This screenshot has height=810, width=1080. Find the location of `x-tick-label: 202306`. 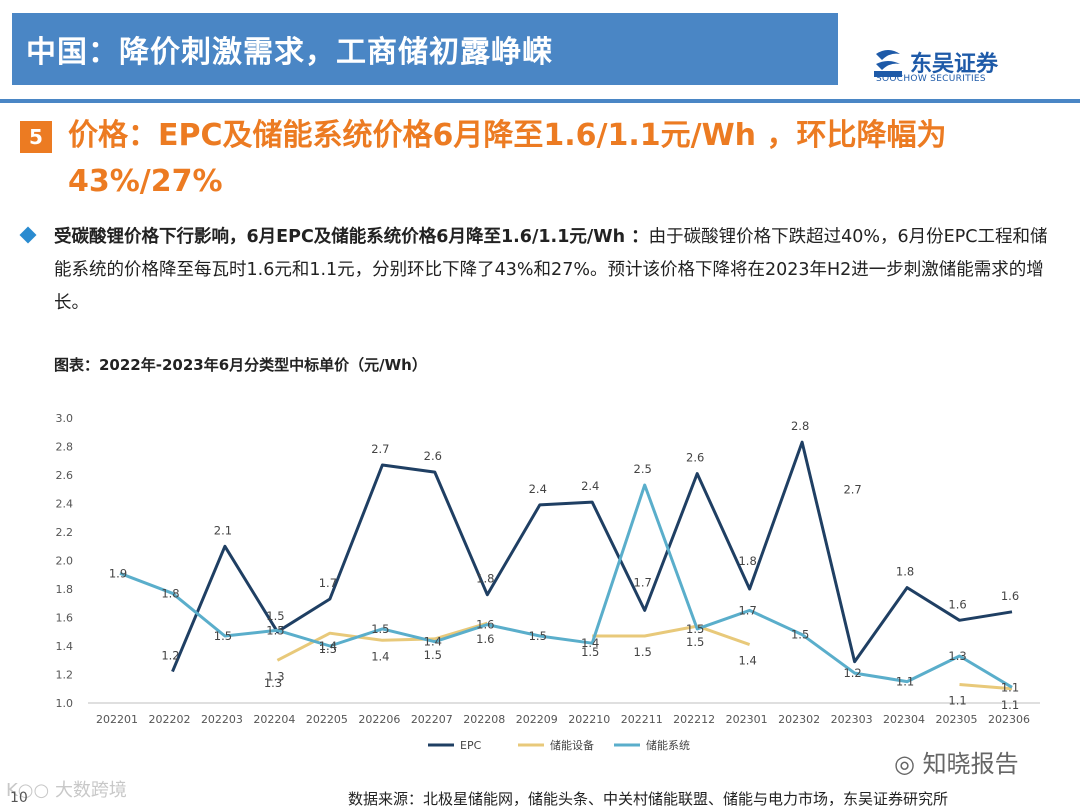

x-tick-label: 202306 is located at coordinates (1009, 719).